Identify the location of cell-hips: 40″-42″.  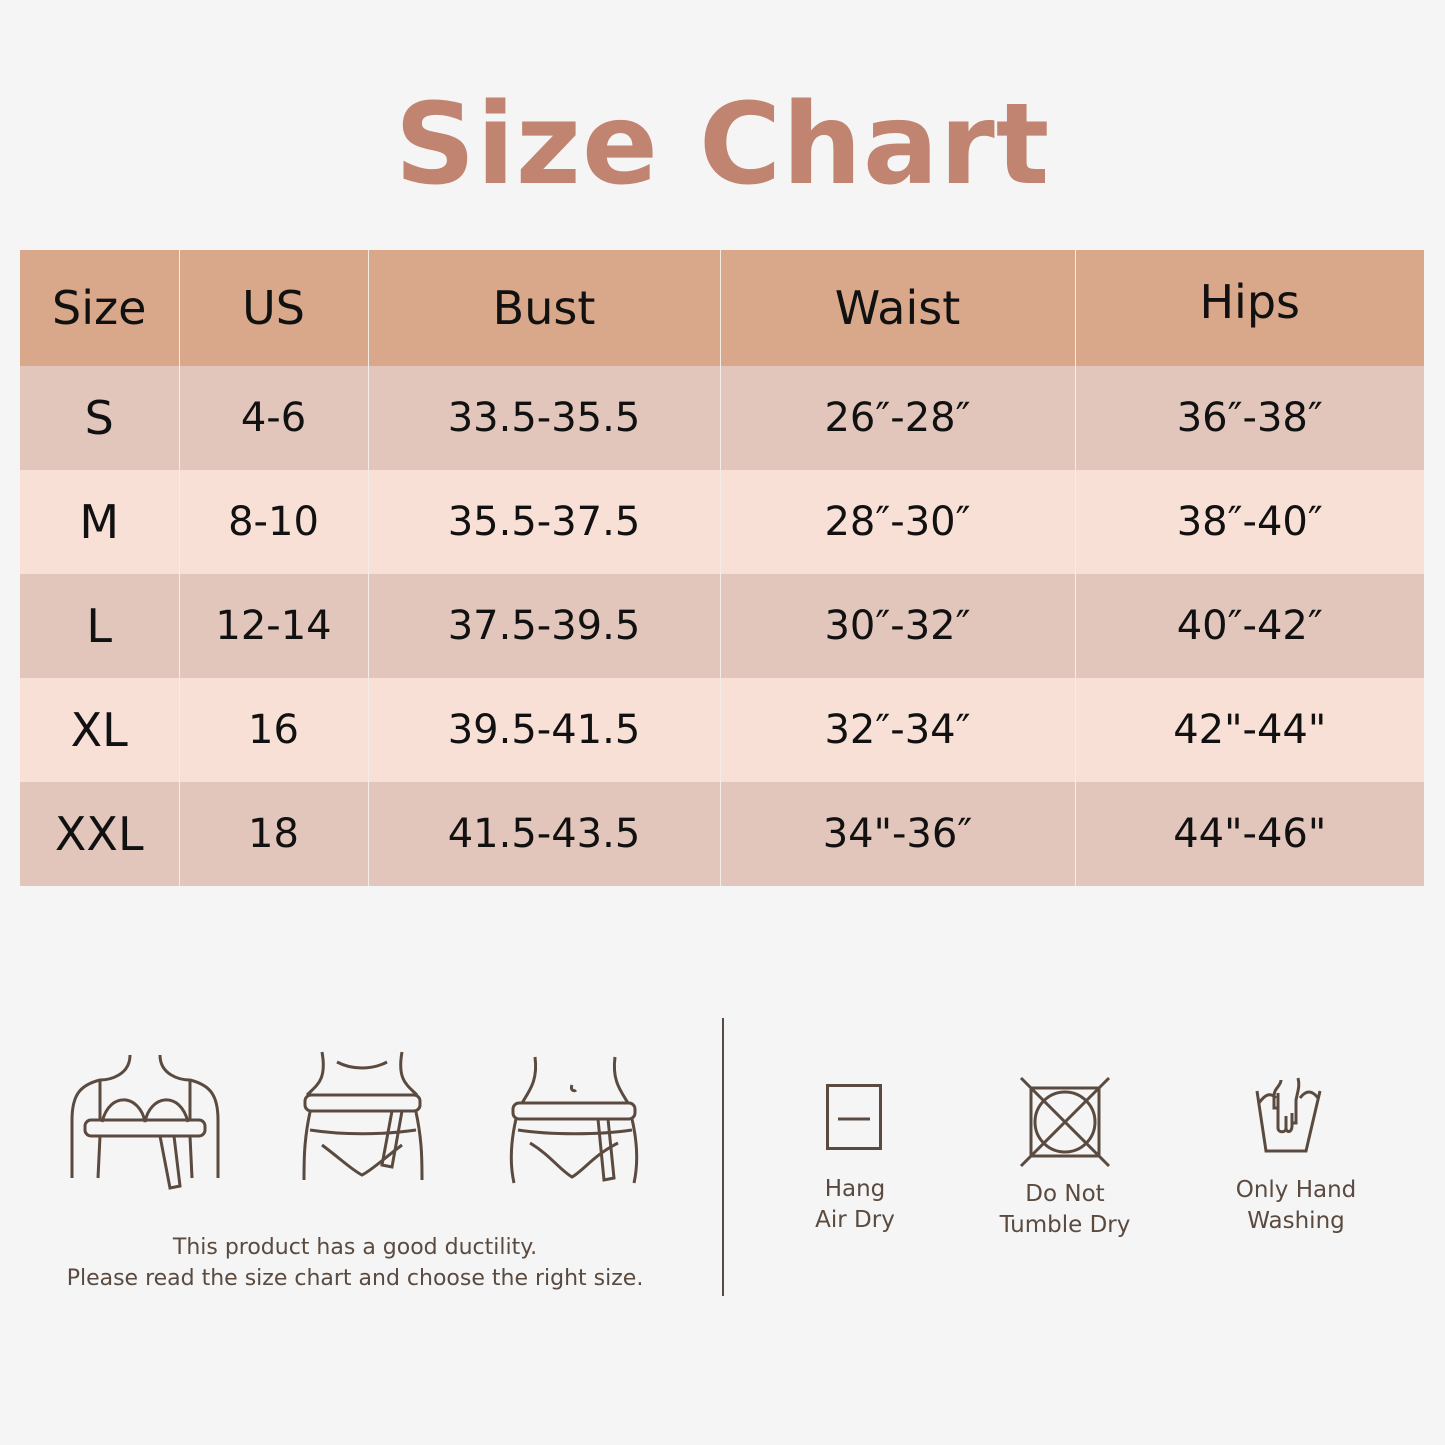
(1249, 626).